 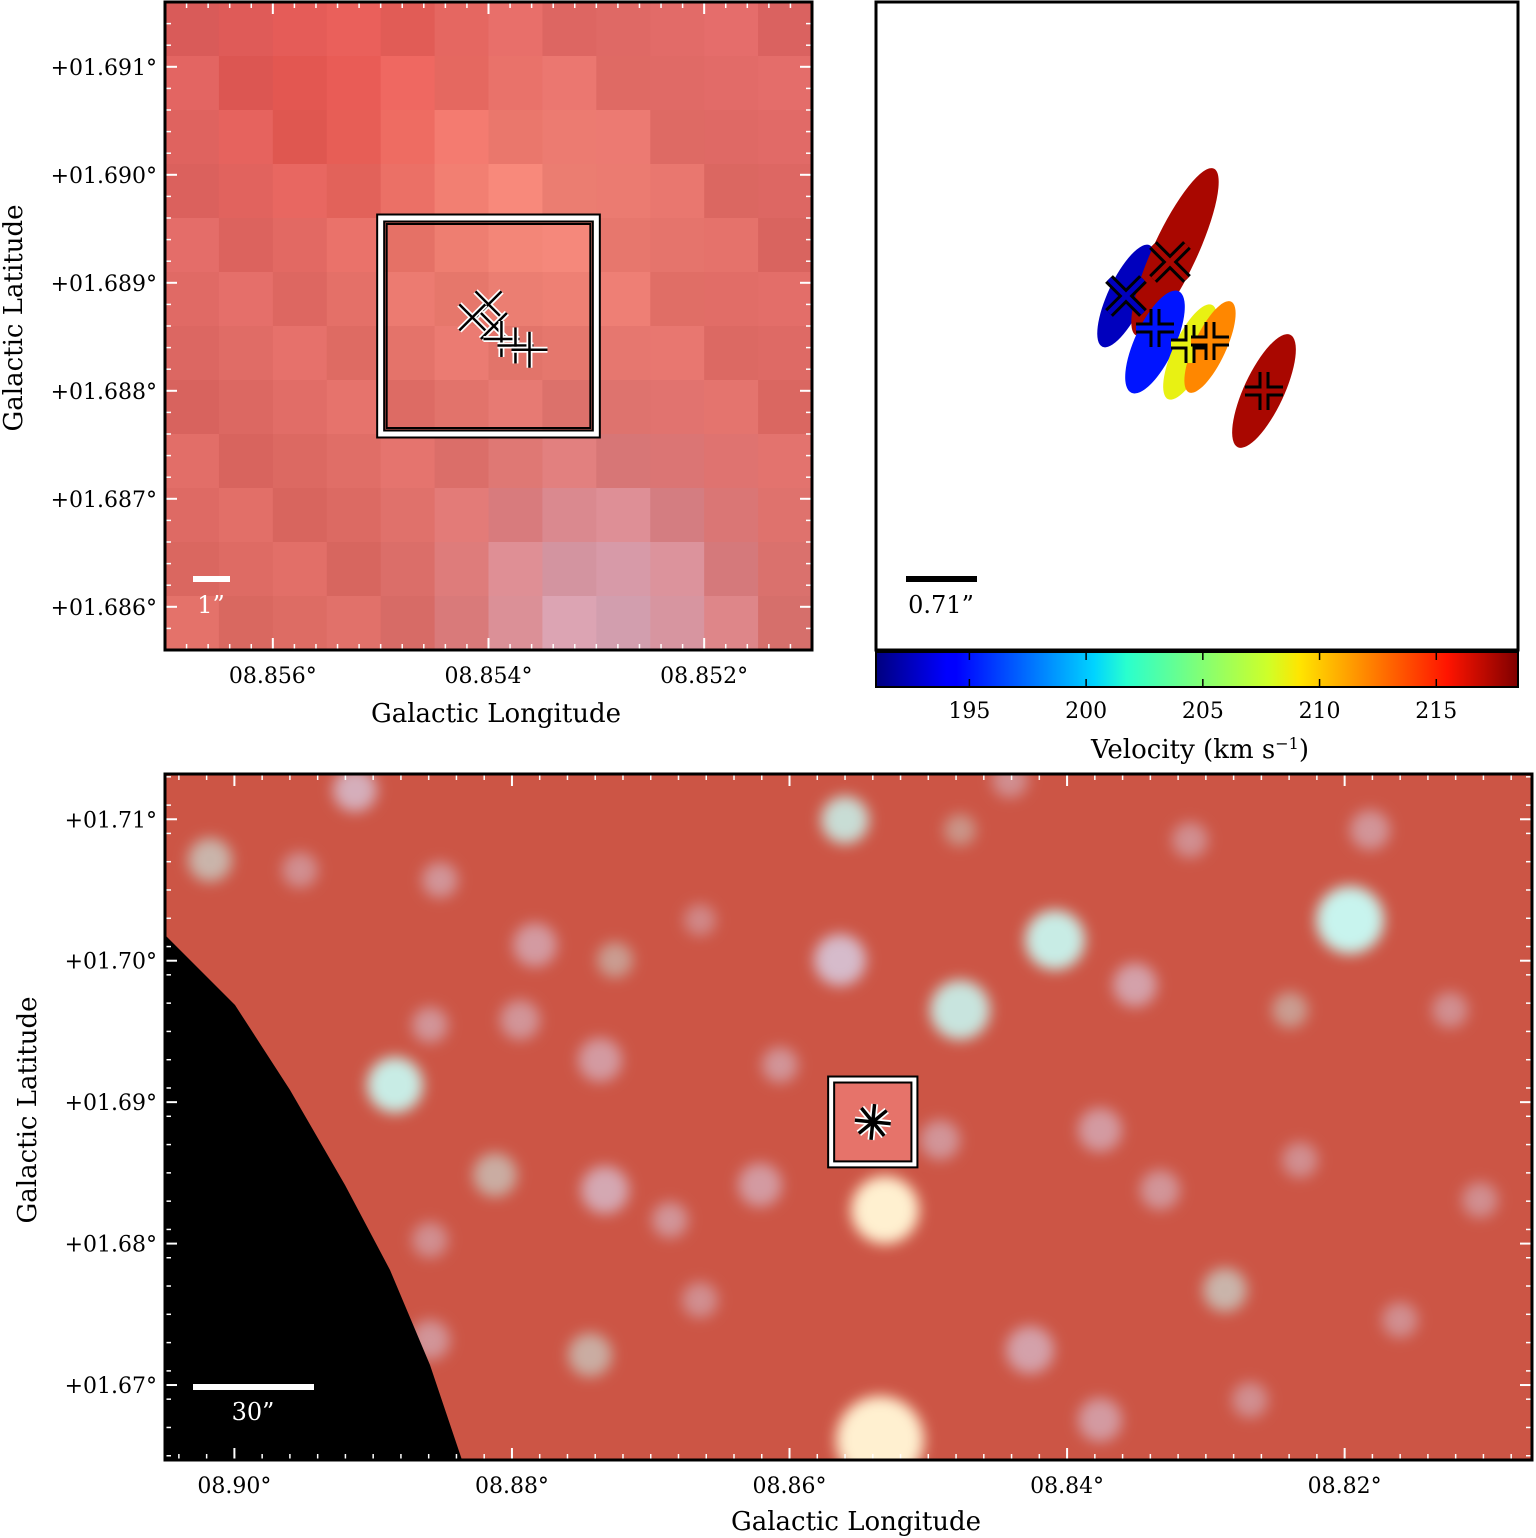 What do you see at coordinates (1199, 750) in the screenshot?
I see `colorbar-label: Velocity (km s−1)` at bounding box center [1199, 750].